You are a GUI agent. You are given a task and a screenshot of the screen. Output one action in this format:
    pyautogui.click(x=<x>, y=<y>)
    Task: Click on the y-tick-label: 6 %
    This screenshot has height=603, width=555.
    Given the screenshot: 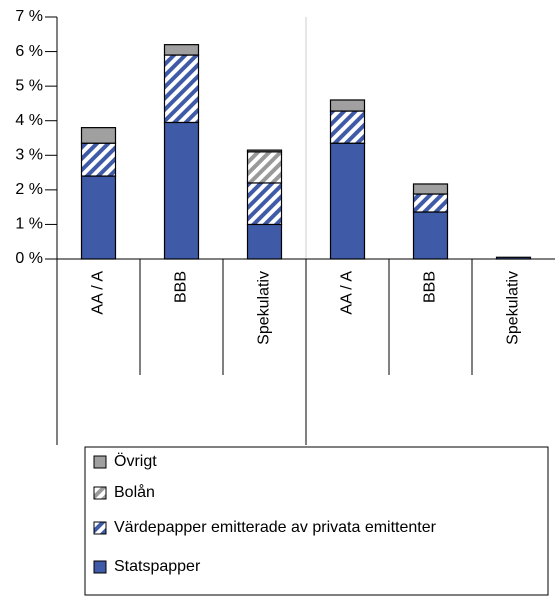 What is the action you would take?
    pyautogui.click(x=29, y=51)
    